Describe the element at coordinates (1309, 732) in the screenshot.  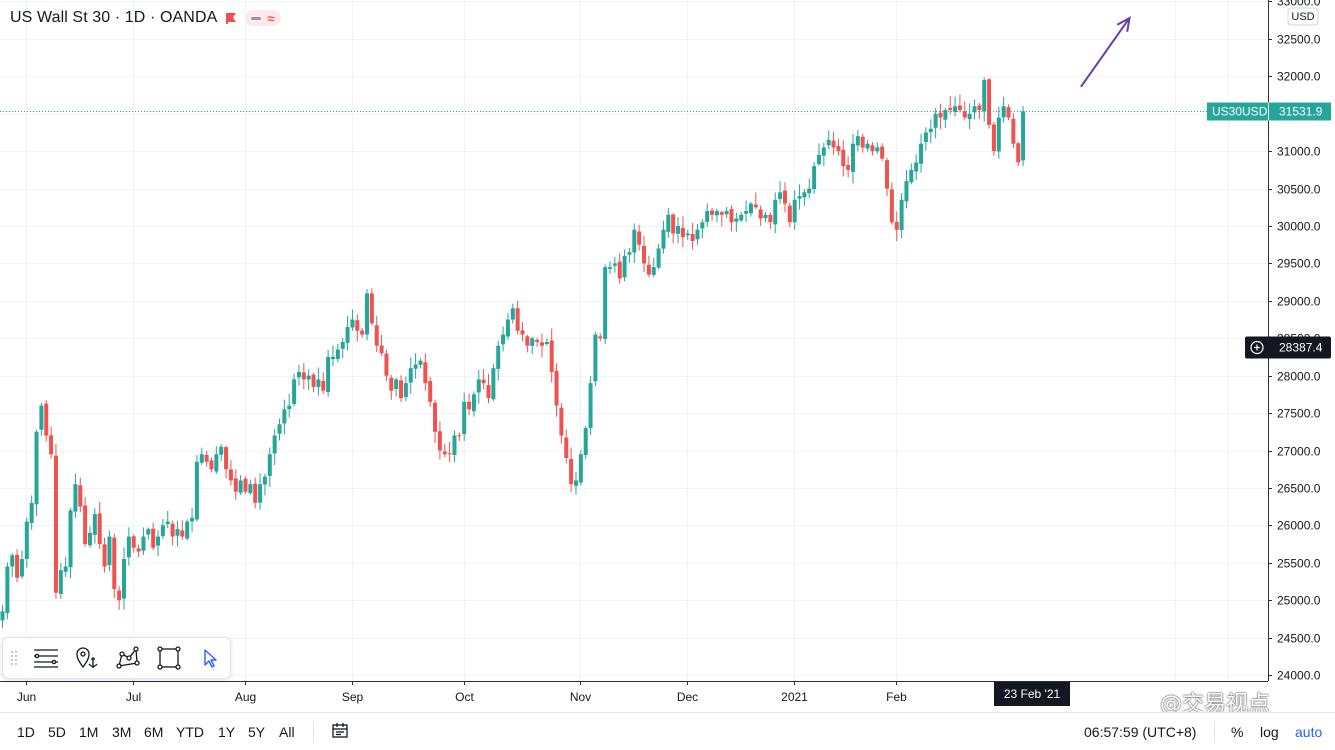
I see `auto-toggle: auto` at that location.